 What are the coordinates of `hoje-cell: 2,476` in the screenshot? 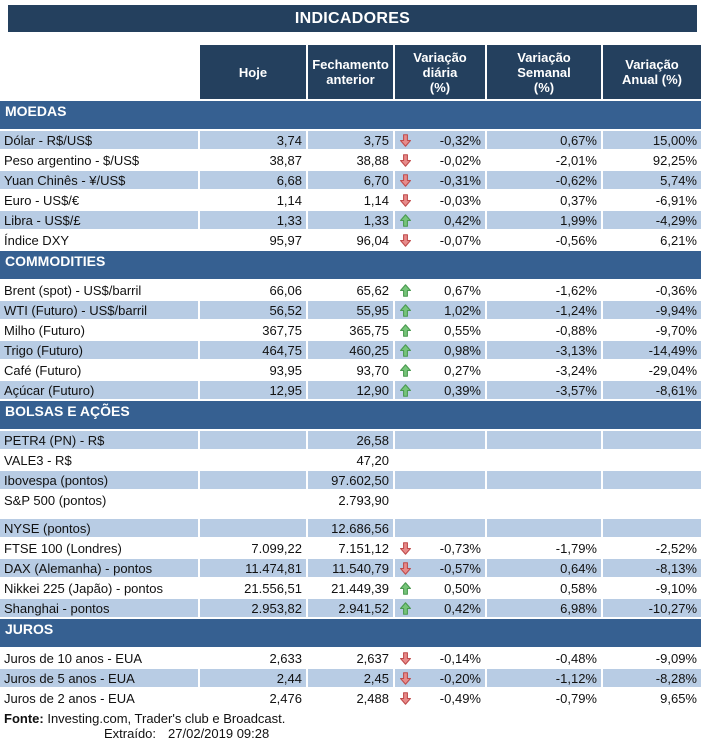 It's located at (254, 699).